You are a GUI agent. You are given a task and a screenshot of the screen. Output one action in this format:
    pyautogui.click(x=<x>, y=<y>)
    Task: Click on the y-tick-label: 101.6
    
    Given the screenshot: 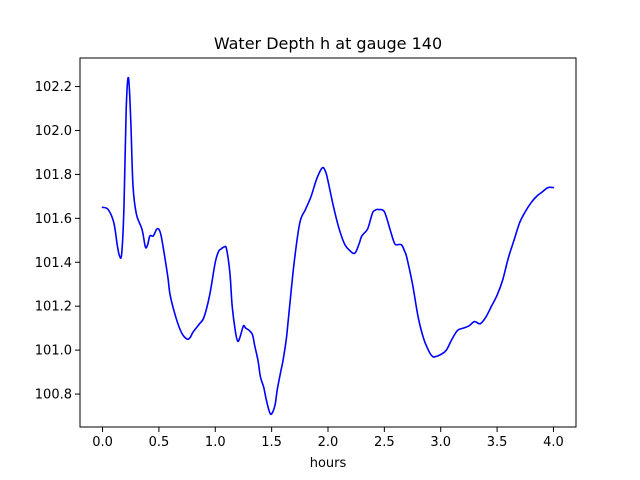 What is the action you would take?
    pyautogui.click(x=53, y=219)
    